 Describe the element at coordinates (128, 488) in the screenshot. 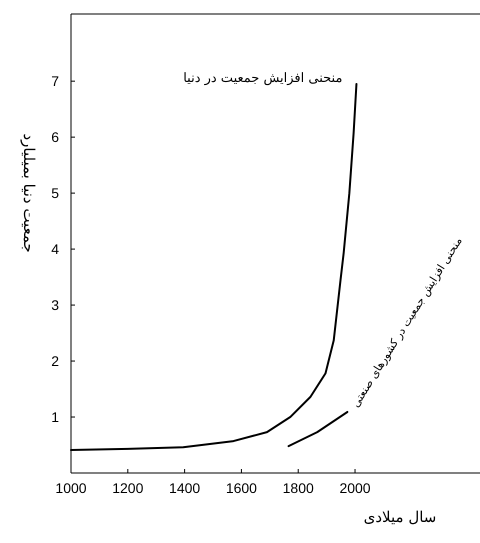

I see `x-tick-label: 1200` at that location.